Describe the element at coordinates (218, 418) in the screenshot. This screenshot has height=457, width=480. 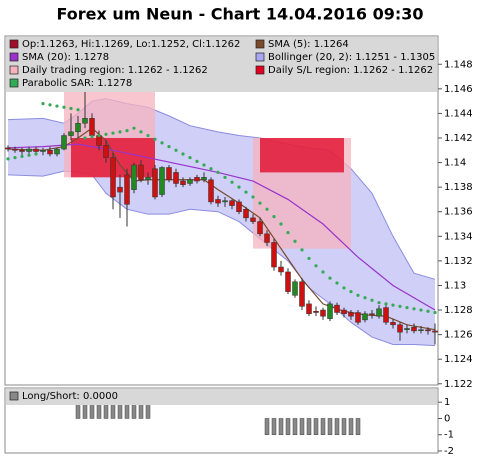
I see `plot-bar` at that location.